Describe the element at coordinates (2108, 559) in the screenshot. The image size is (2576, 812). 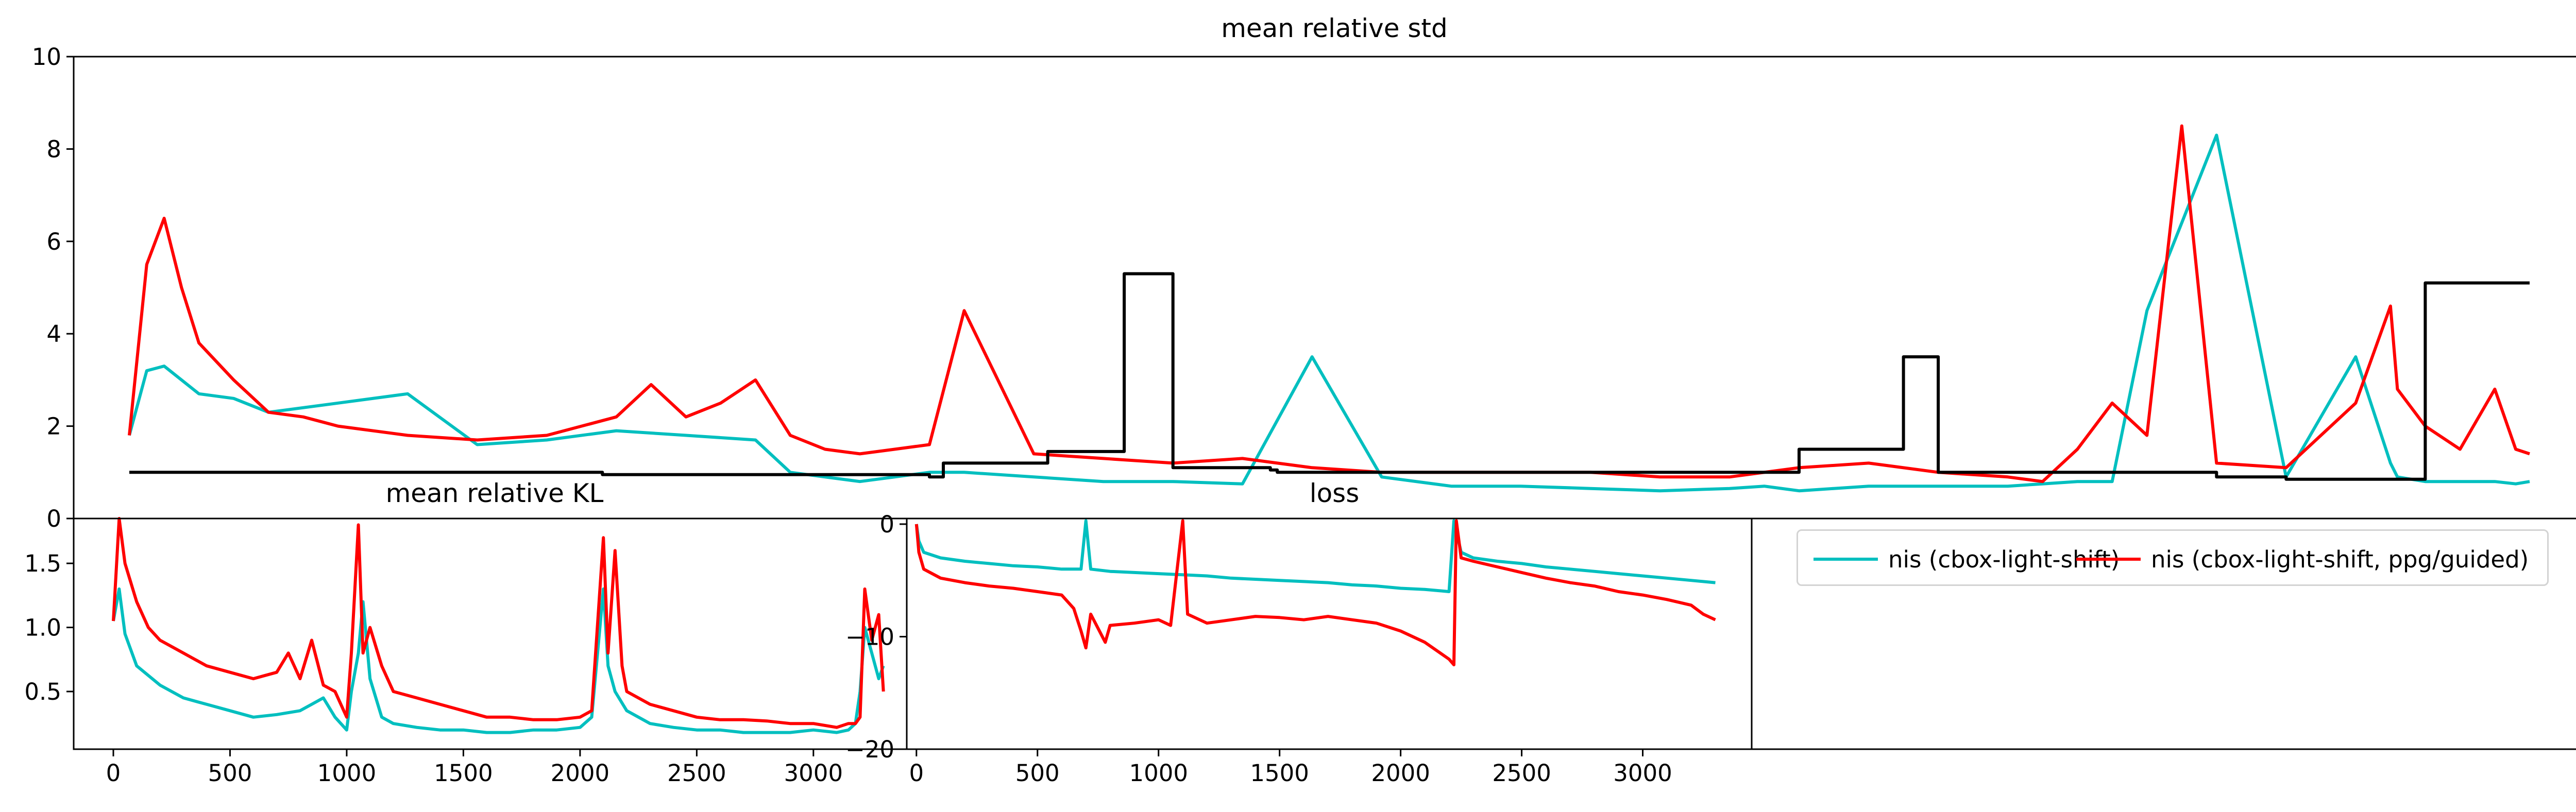
I see `legend-swatch-red` at that location.